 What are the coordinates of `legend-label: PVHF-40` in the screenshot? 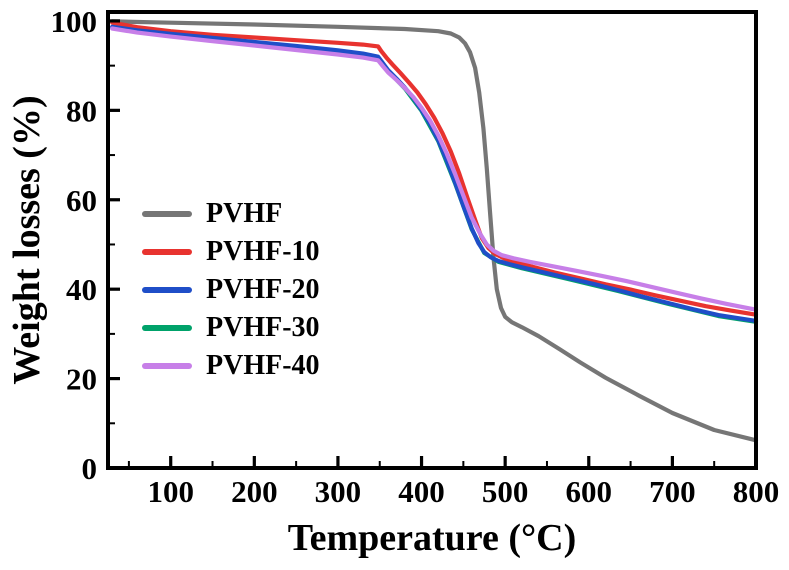 It's located at (263, 365).